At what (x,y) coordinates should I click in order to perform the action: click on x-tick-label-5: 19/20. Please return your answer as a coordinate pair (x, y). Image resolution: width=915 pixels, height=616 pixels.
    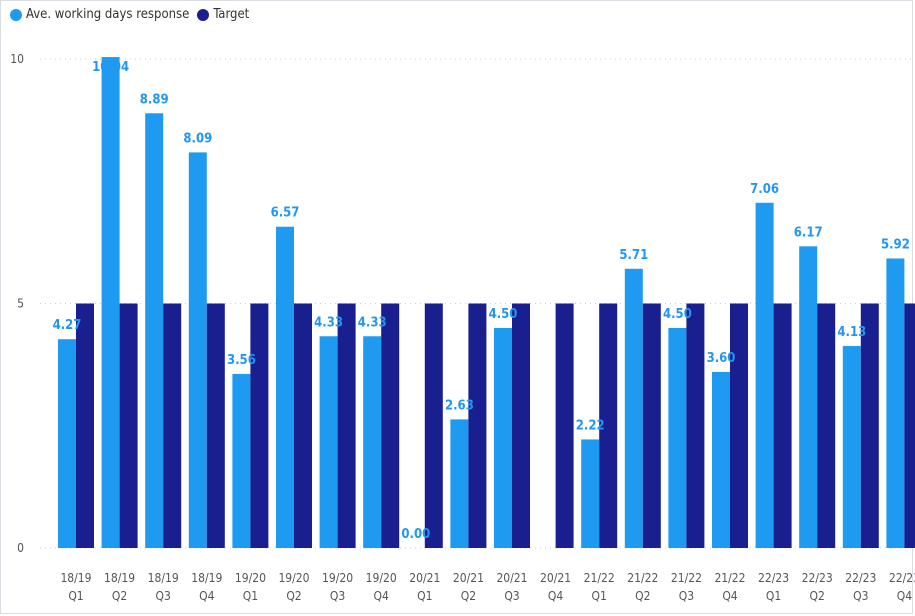
    Looking at the image, I should click on (293, 578).